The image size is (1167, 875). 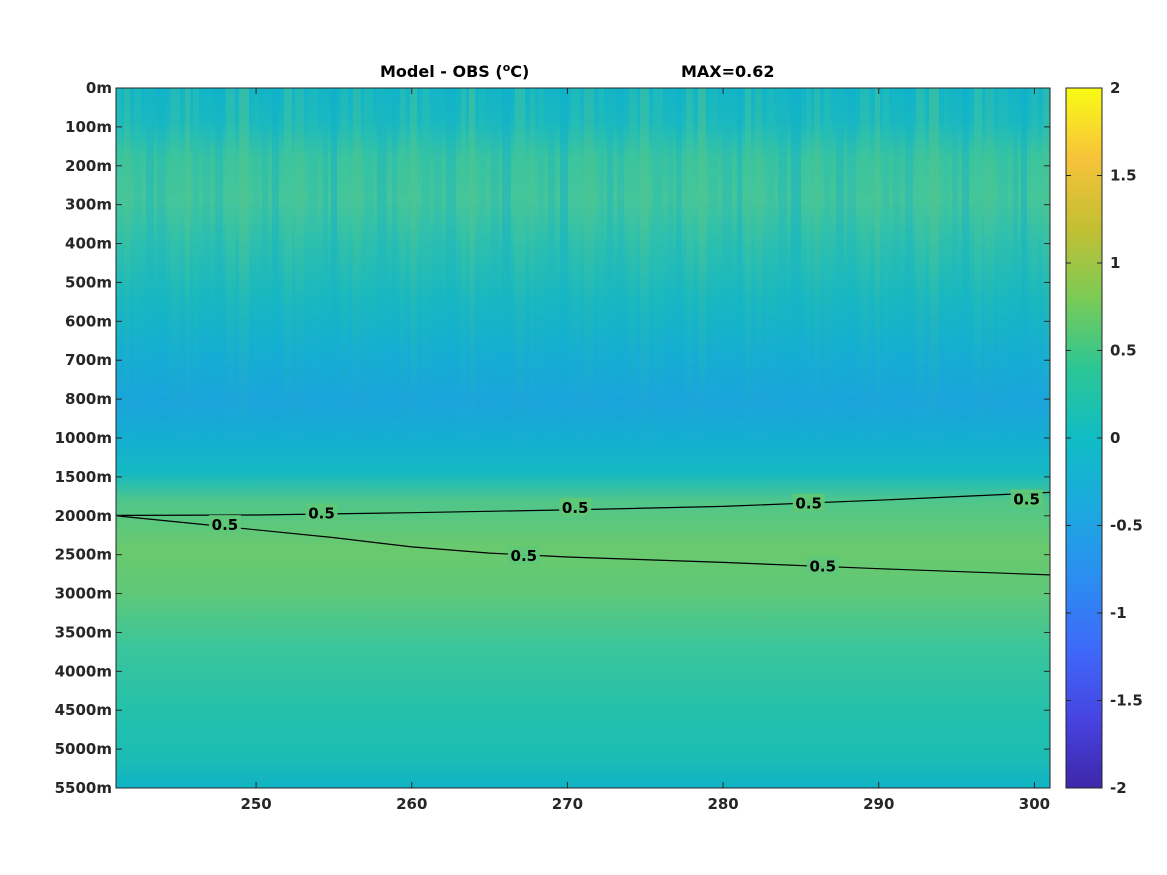 What do you see at coordinates (1034, 804) in the screenshot?
I see `x-tick-label: 300` at bounding box center [1034, 804].